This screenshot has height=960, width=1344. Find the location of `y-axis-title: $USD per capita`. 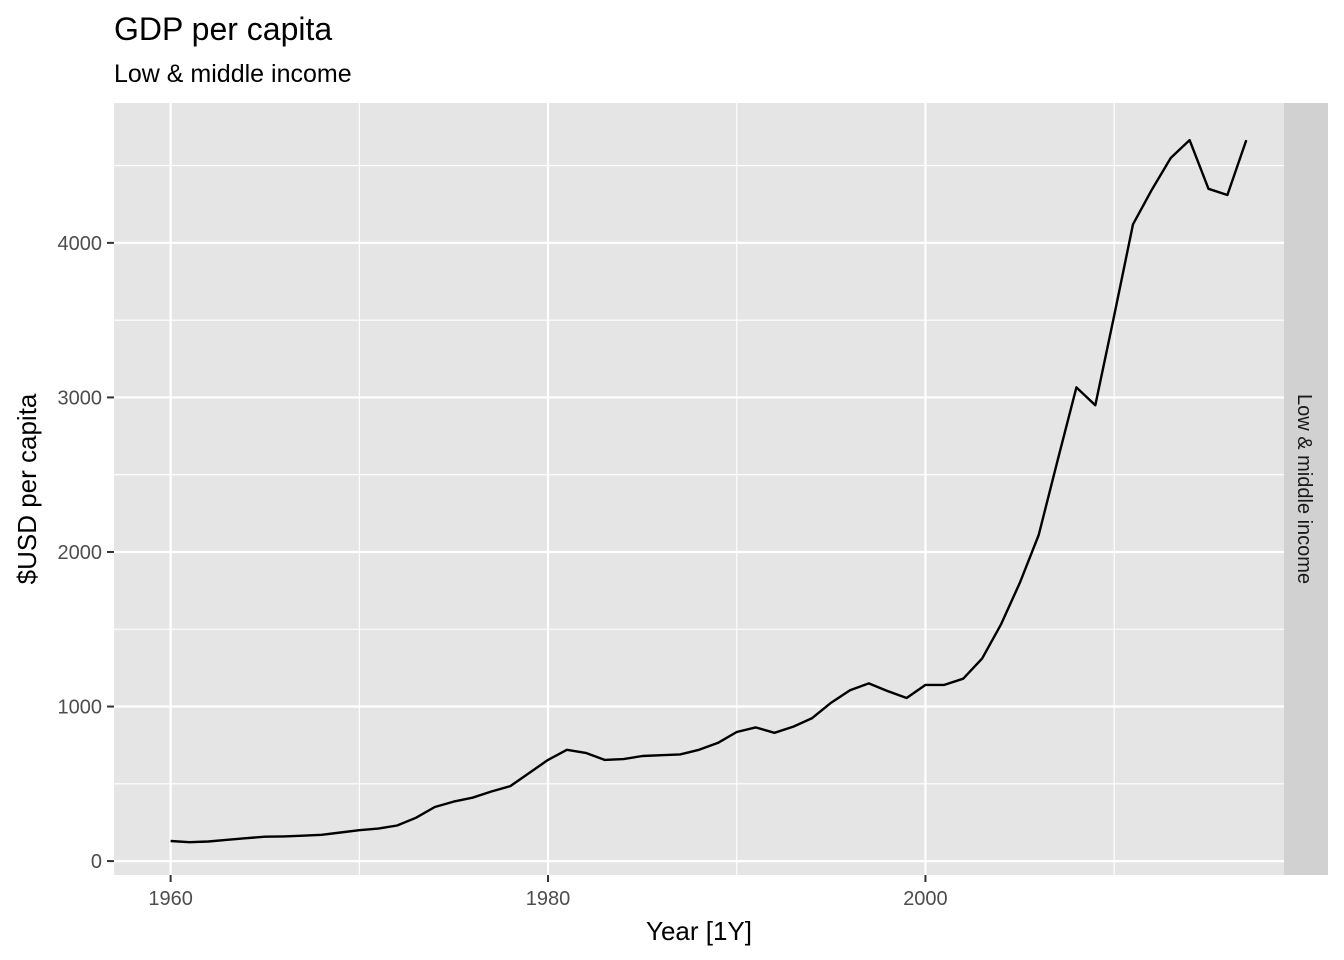

y-axis-title: $USD per capita is located at coordinates (27, 488).